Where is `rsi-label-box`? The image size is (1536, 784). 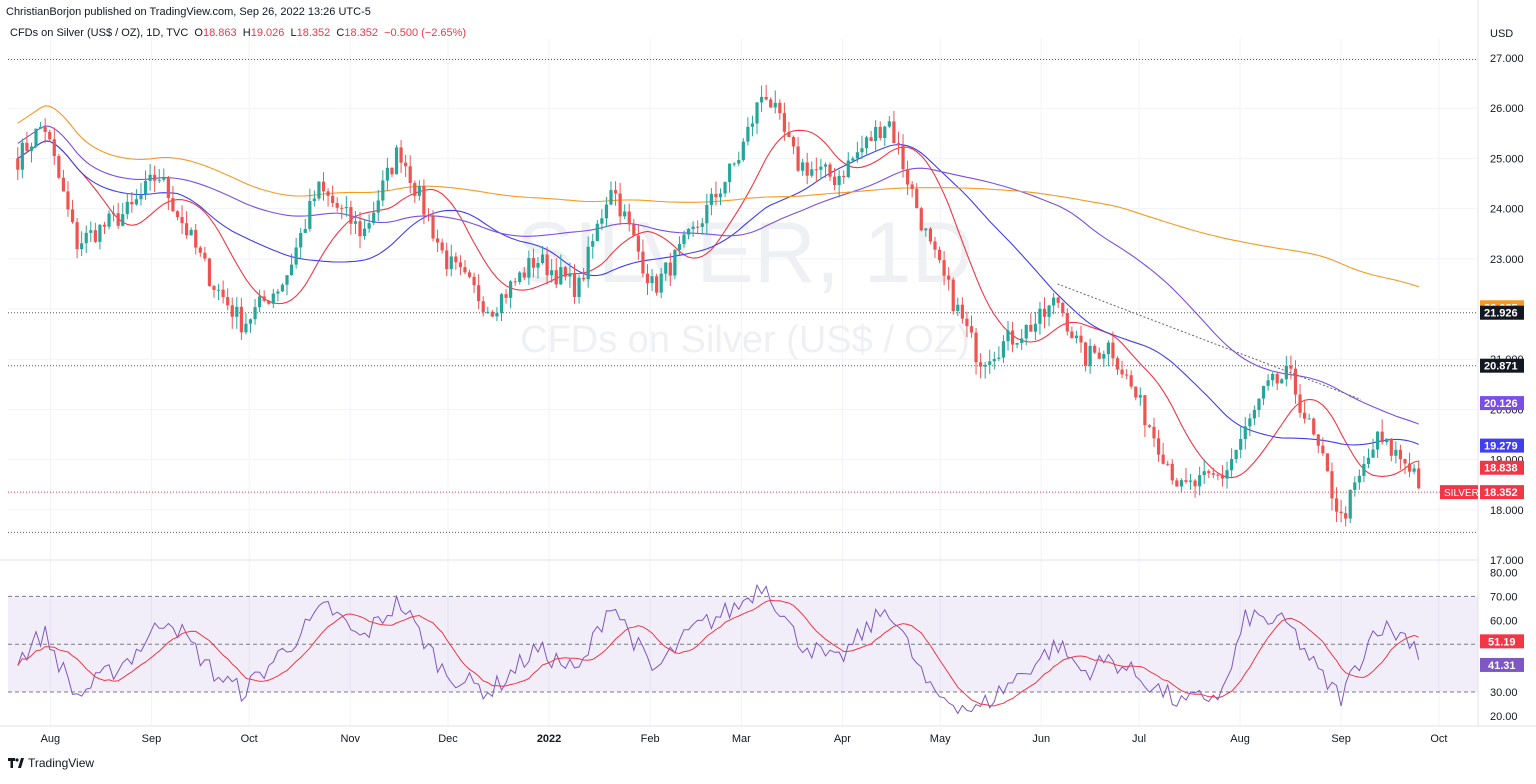
rsi-label-box is located at coordinates (1502, 641).